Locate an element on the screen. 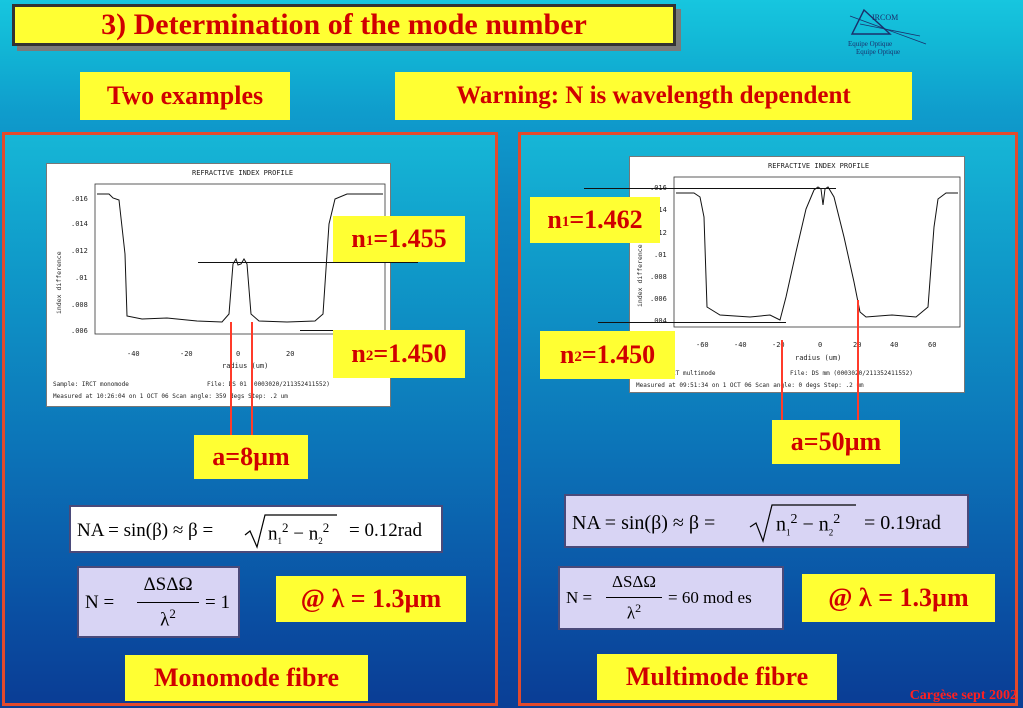 This screenshot has width=1023, height=708. right-plot-title: REFRACTIVE INDEX PROFILE is located at coordinates (818, 166).